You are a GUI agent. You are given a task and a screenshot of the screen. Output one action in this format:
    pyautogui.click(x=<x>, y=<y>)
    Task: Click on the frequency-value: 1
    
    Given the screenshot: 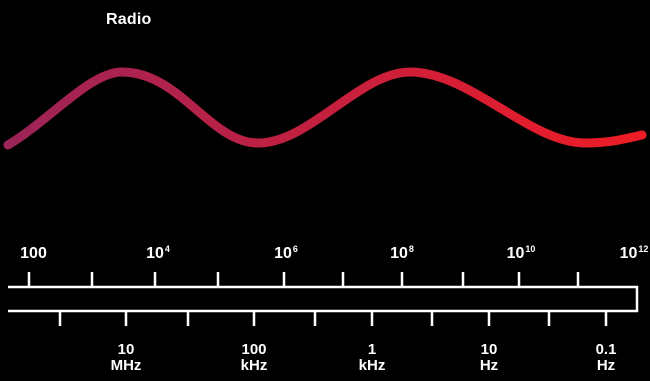 What is the action you would take?
    pyautogui.click(x=372, y=349)
    